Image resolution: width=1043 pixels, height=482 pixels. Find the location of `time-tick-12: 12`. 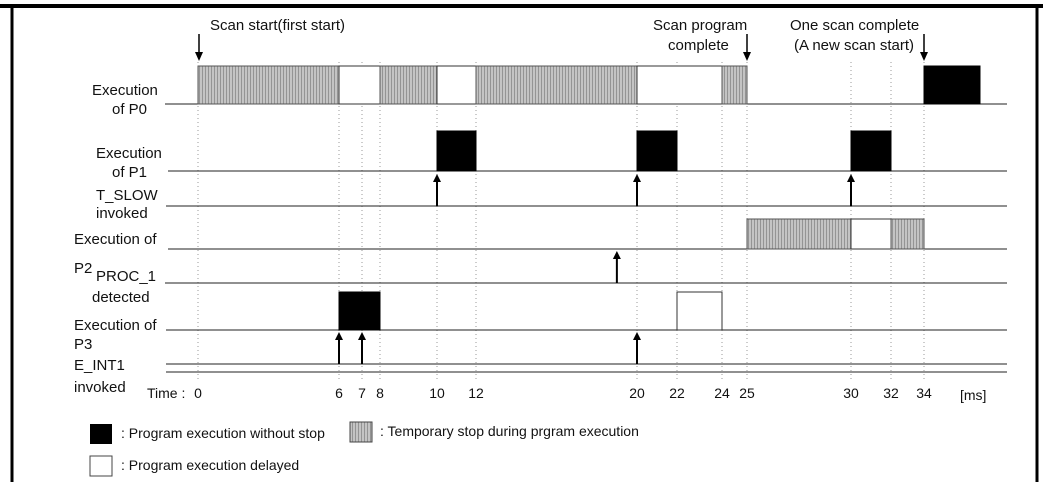

time-tick-12: 12 is located at coordinates (476, 393).